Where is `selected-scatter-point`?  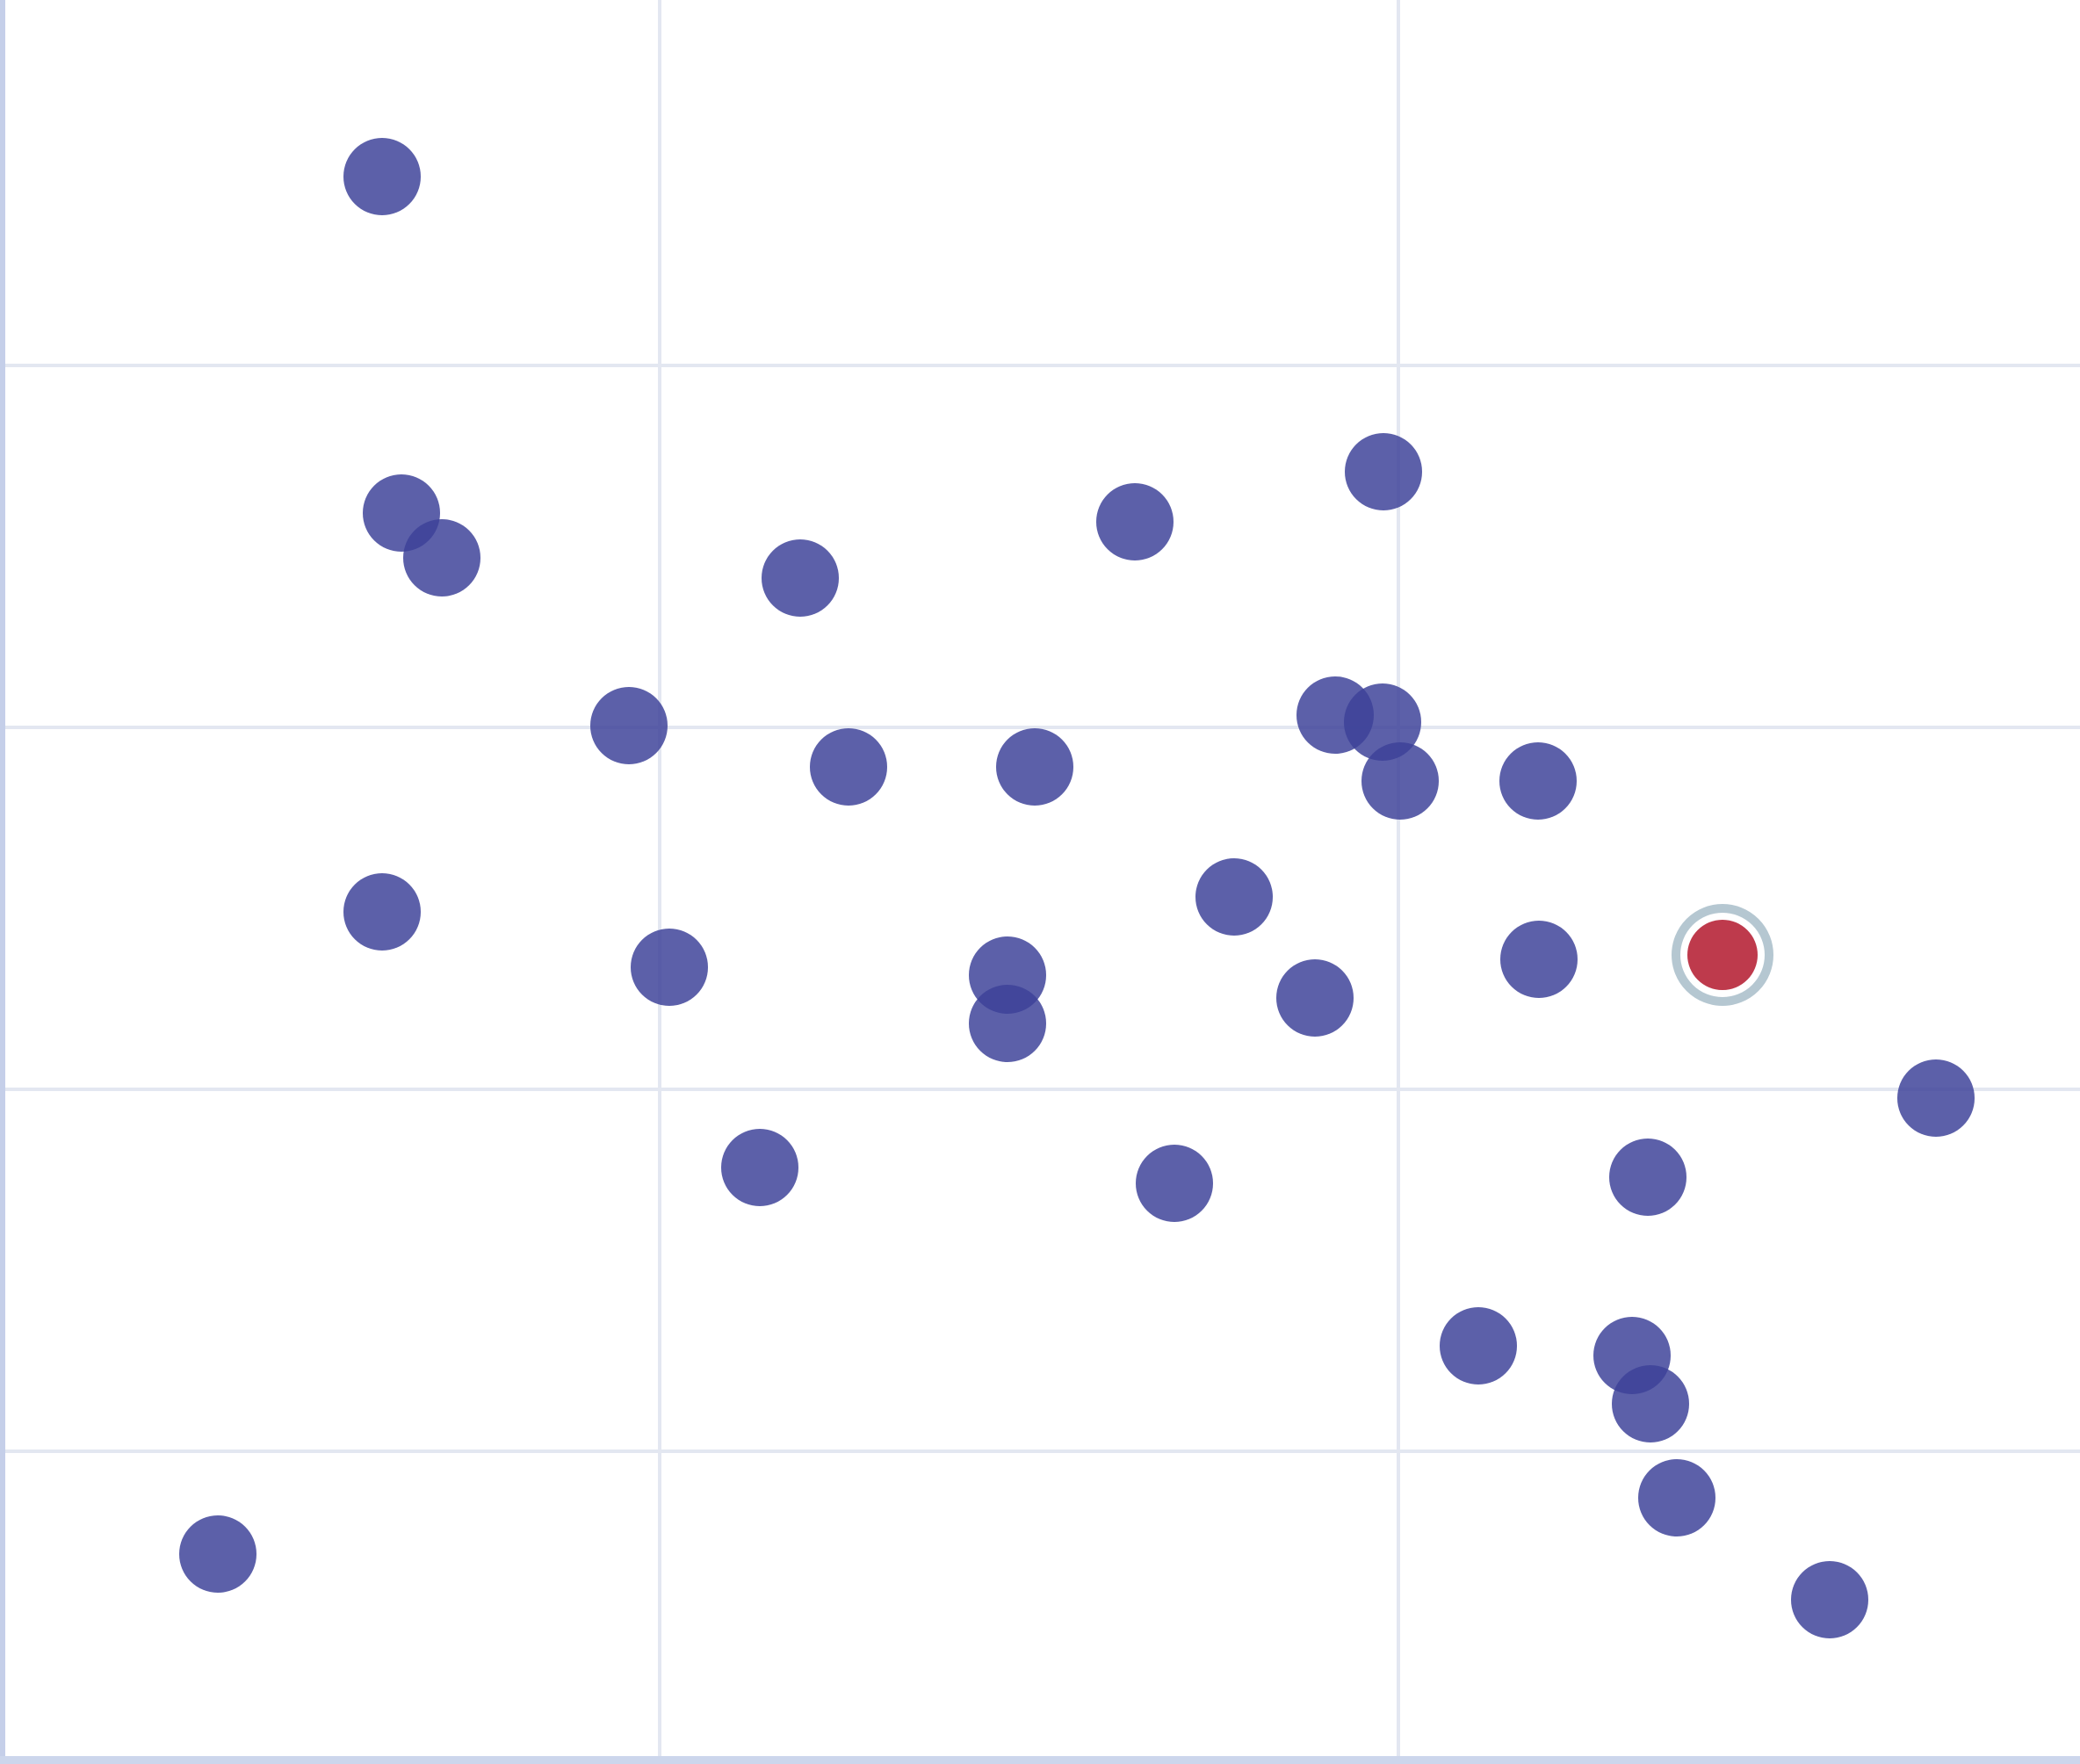 selected-scatter-point is located at coordinates (1722, 955).